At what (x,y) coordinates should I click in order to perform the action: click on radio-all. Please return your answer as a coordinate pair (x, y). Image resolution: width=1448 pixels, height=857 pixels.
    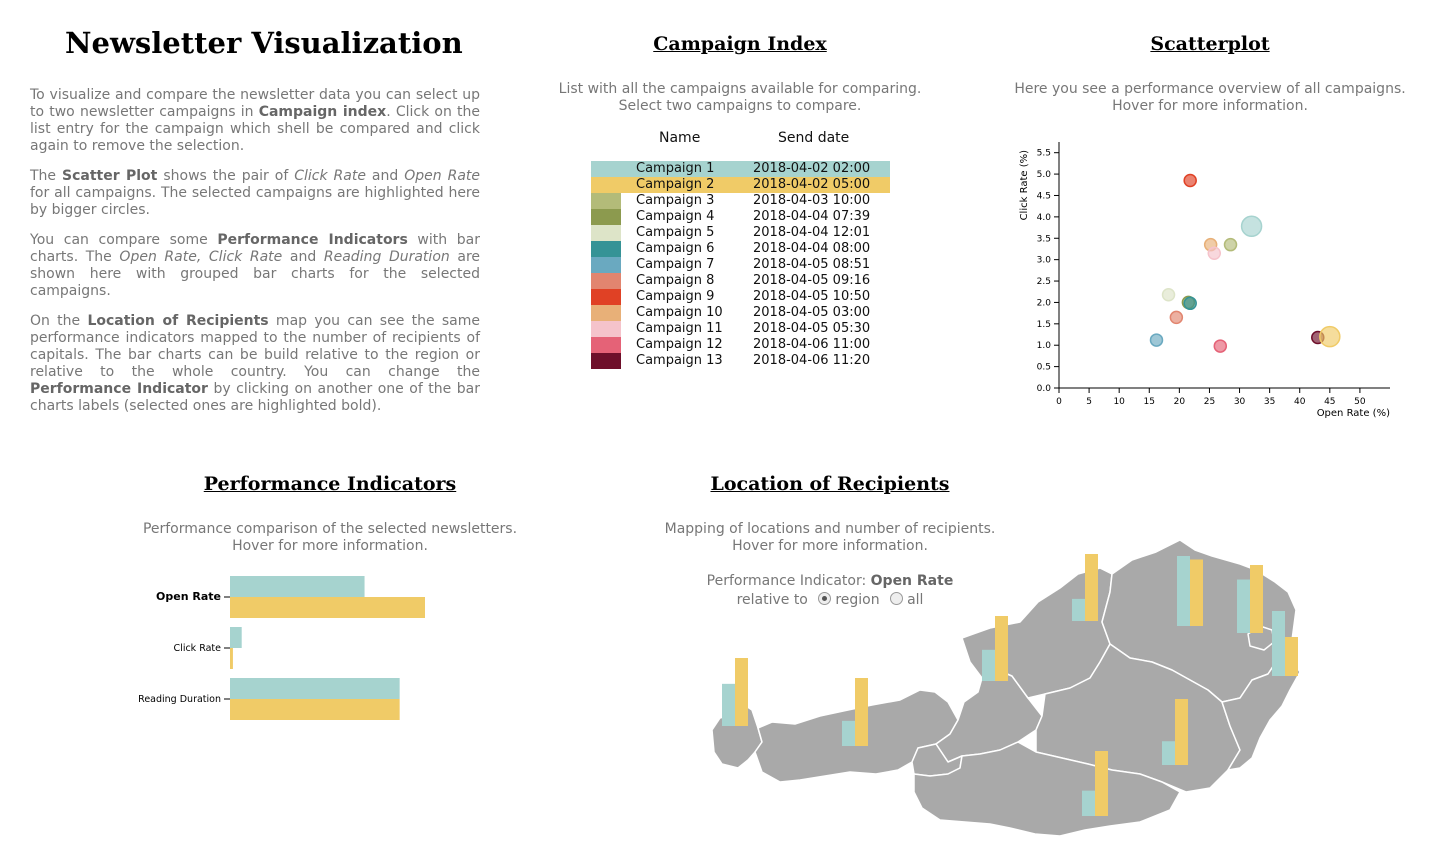
    Looking at the image, I should click on (897, 598).